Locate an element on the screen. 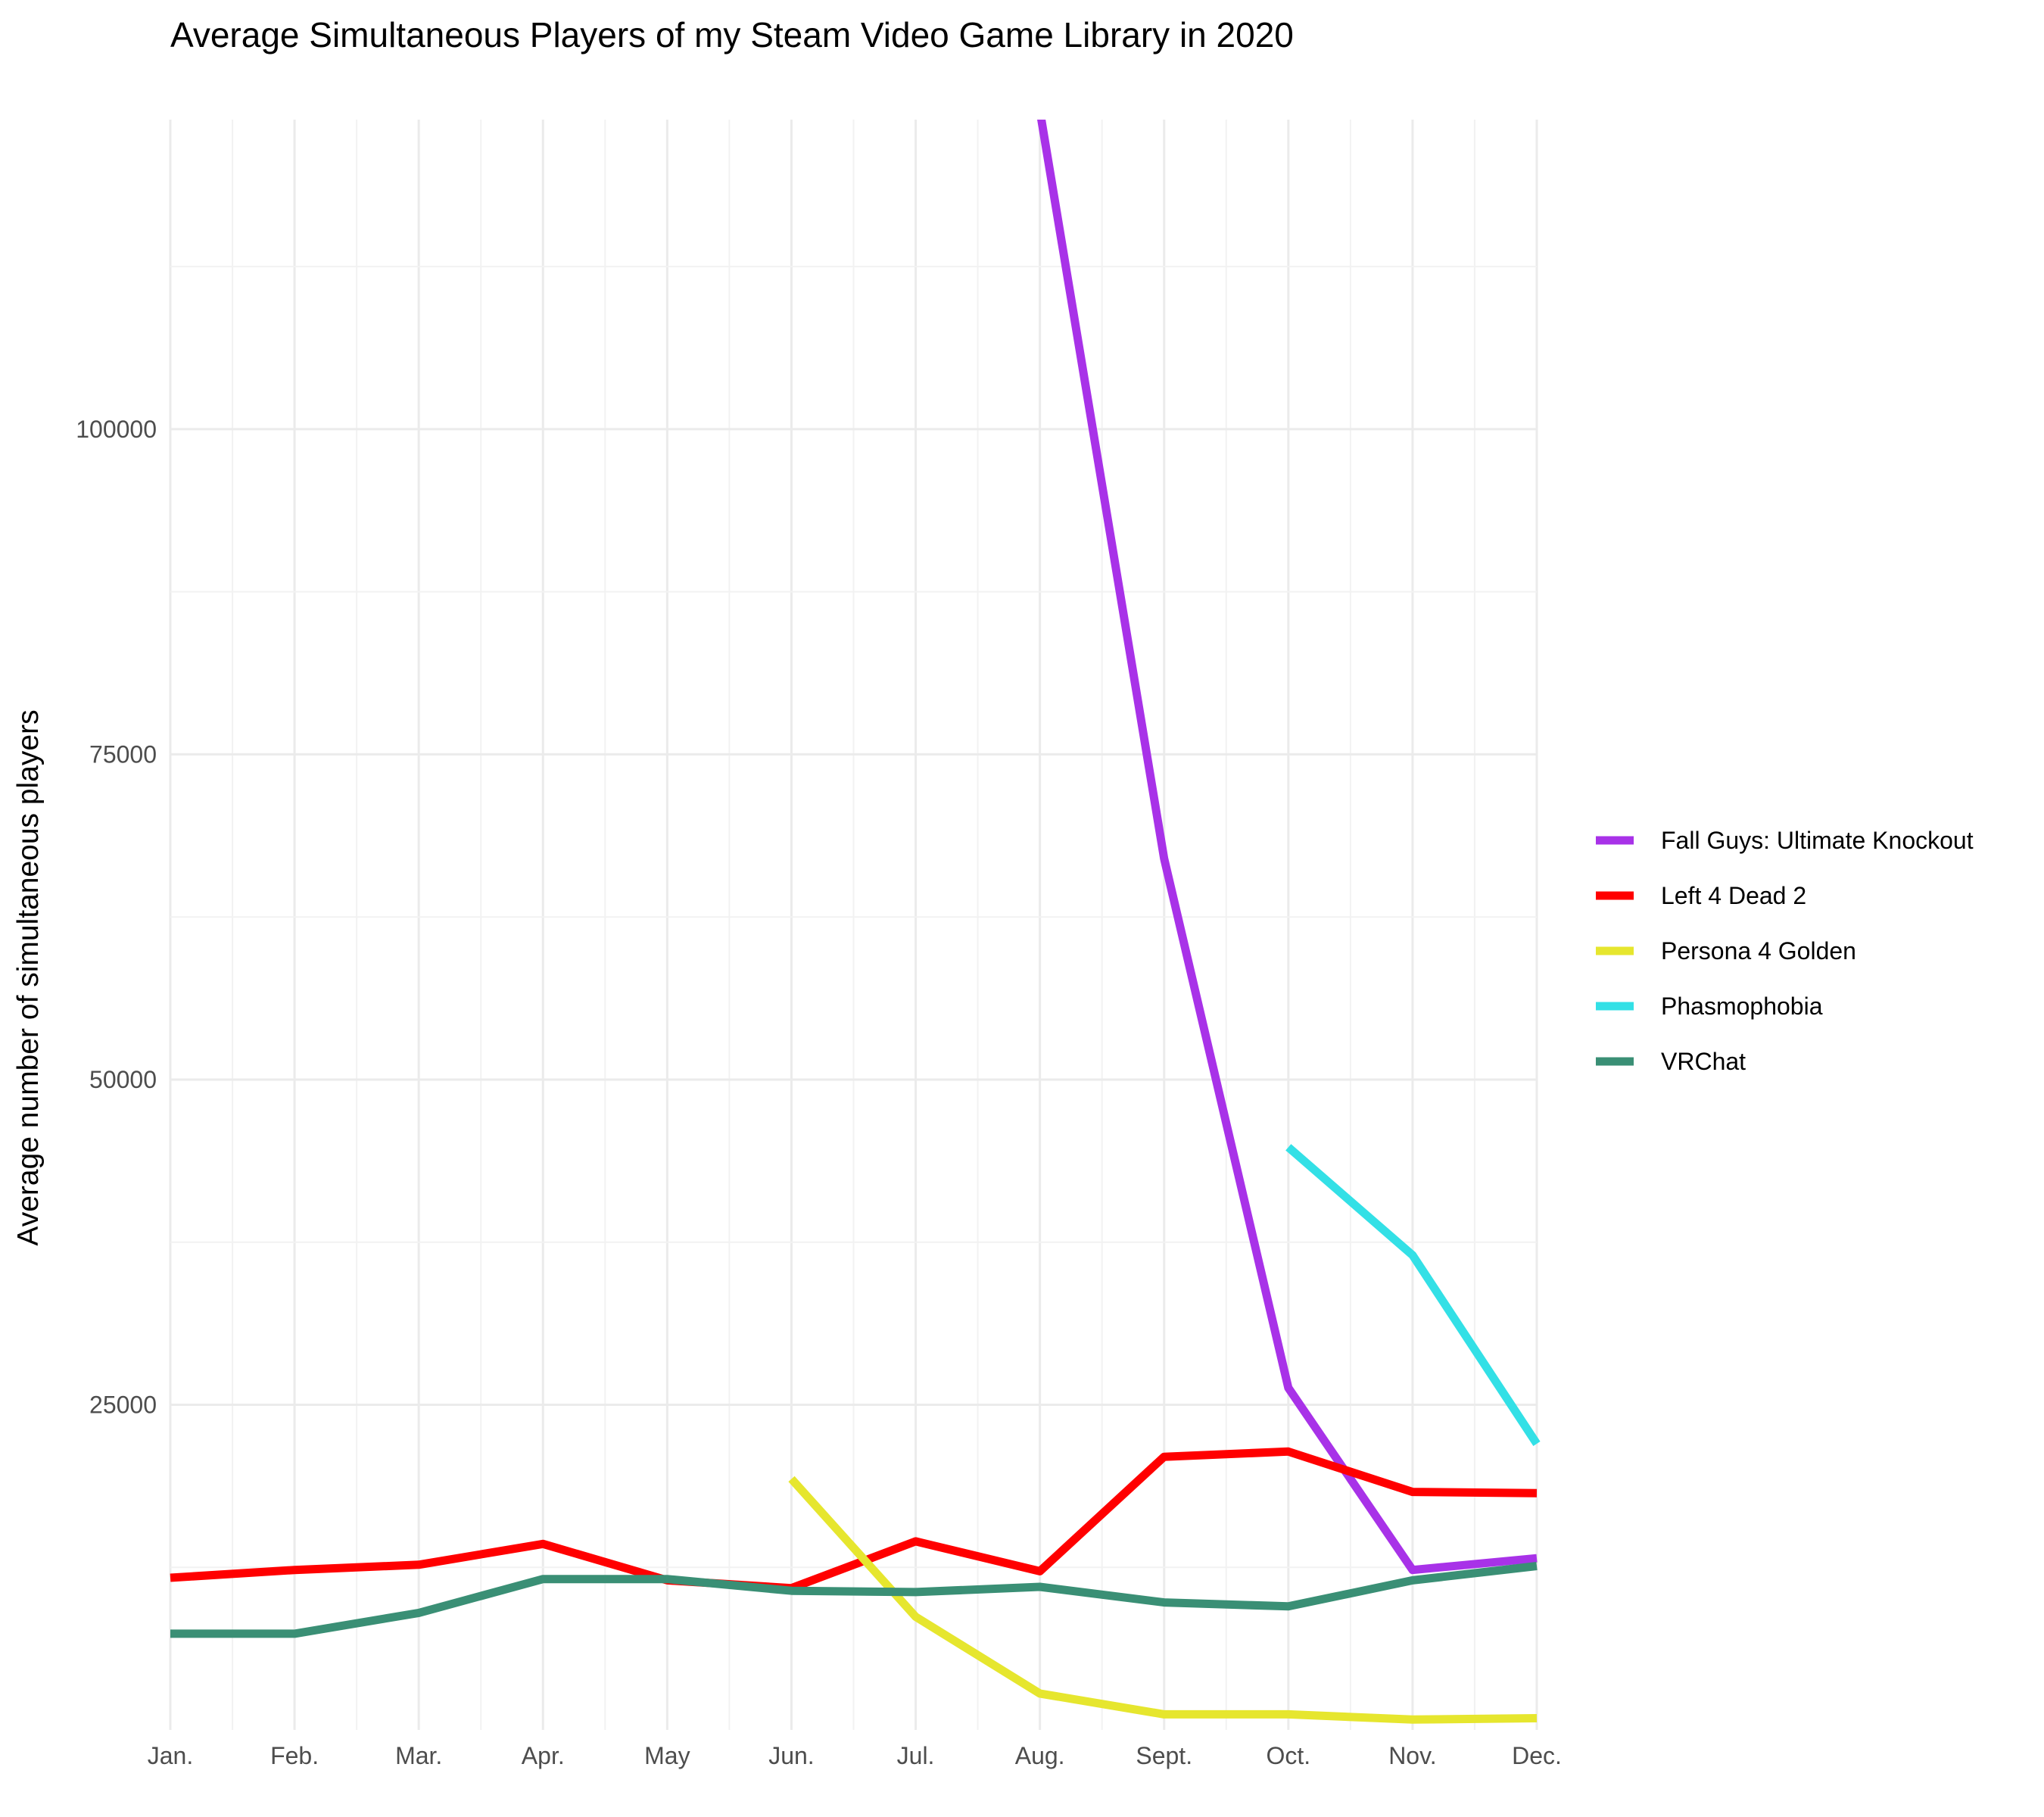 The image size is (2044, 1817). legend-label: Phasmophobia is located at coordinates (1742, 1006).